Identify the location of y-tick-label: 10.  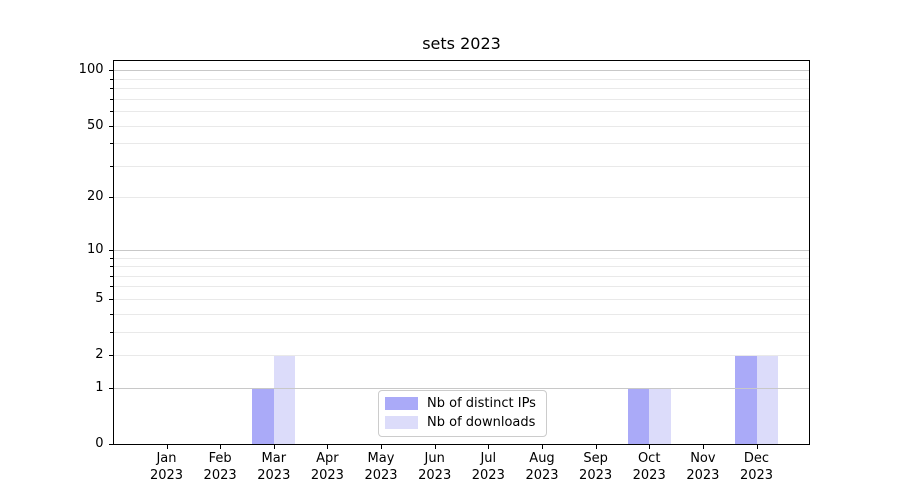
(95, 249).